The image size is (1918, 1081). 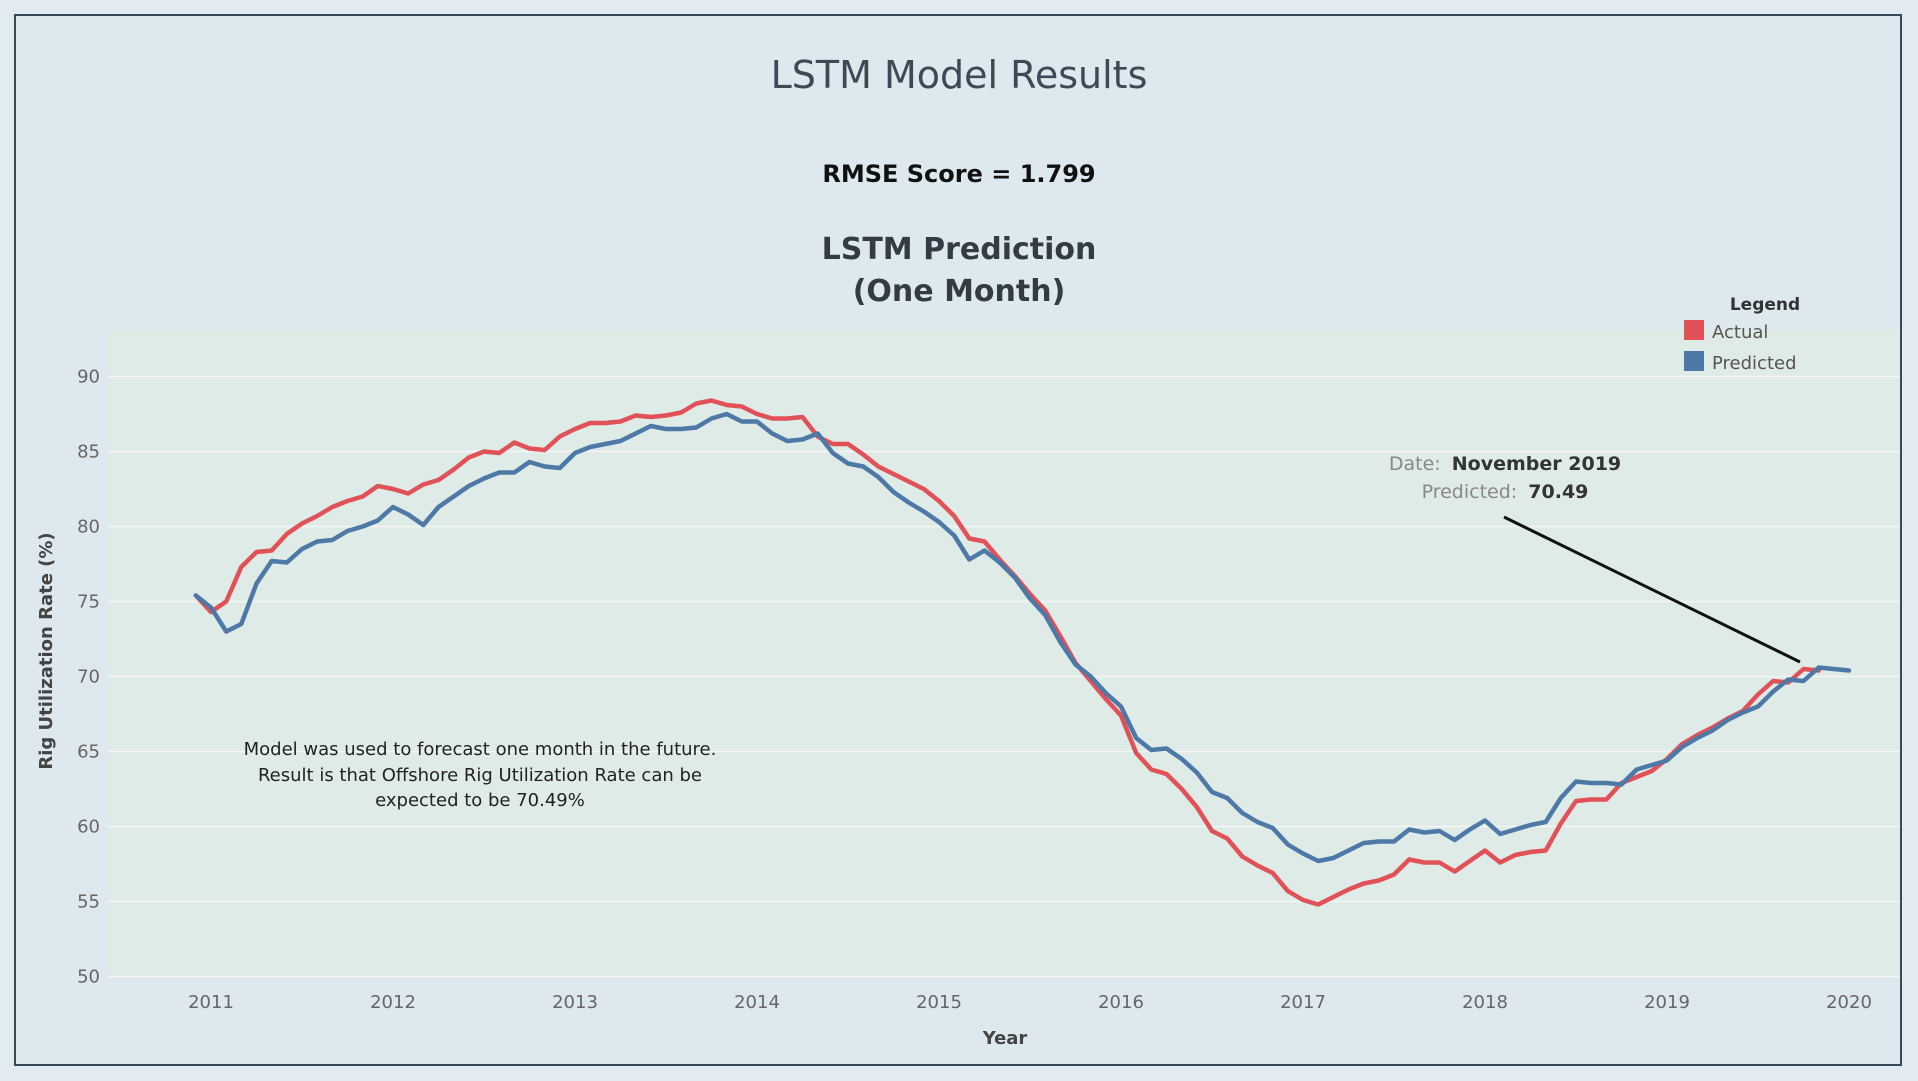 What do you see at coordinates (1849, 1002) in the screenshot?
I see `x-tick-label: 2020` at bounding box center [1849, 1002].